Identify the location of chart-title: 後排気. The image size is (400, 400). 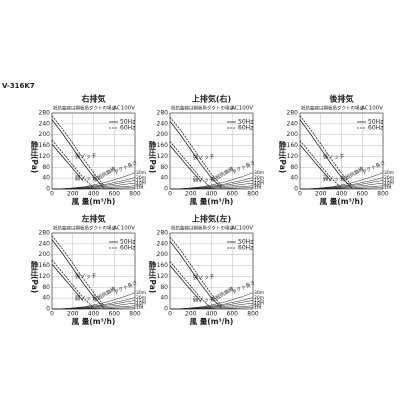
(342, 99).